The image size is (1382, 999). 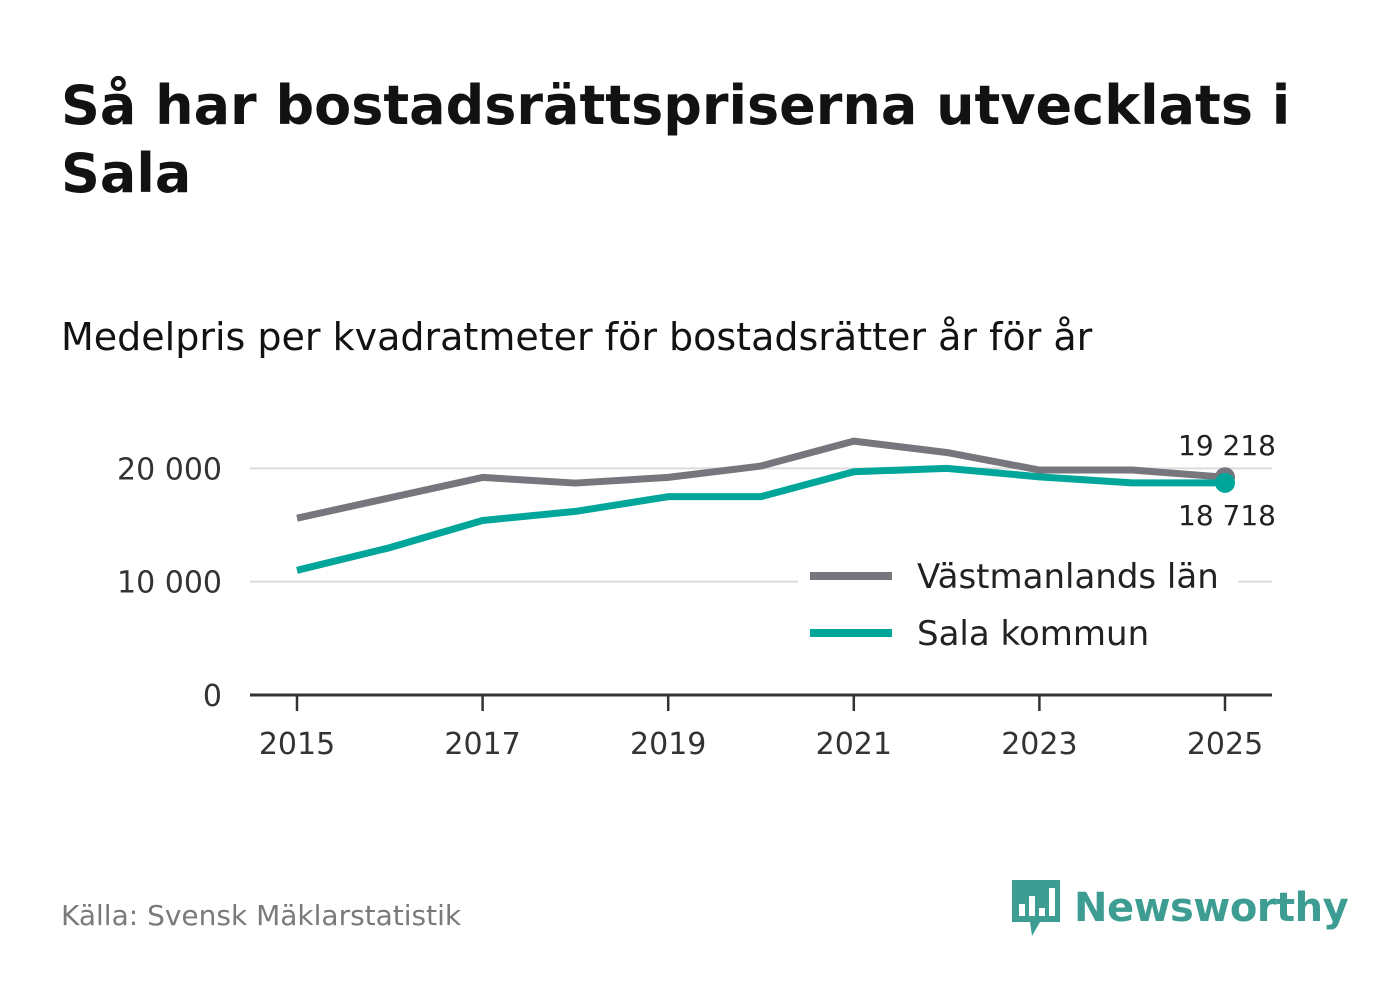 I want to click on source-note: Källa: Svensk Mäklarstatistik, so click(x=261, y=915).